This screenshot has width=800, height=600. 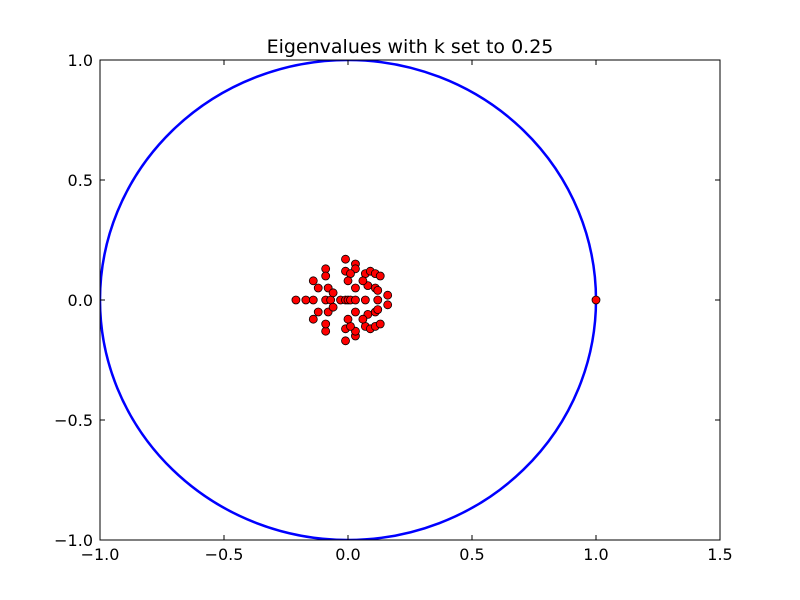 I want to click on chart-title: Eigenvalues with k set to 0.25, so click(x=410, y=47).